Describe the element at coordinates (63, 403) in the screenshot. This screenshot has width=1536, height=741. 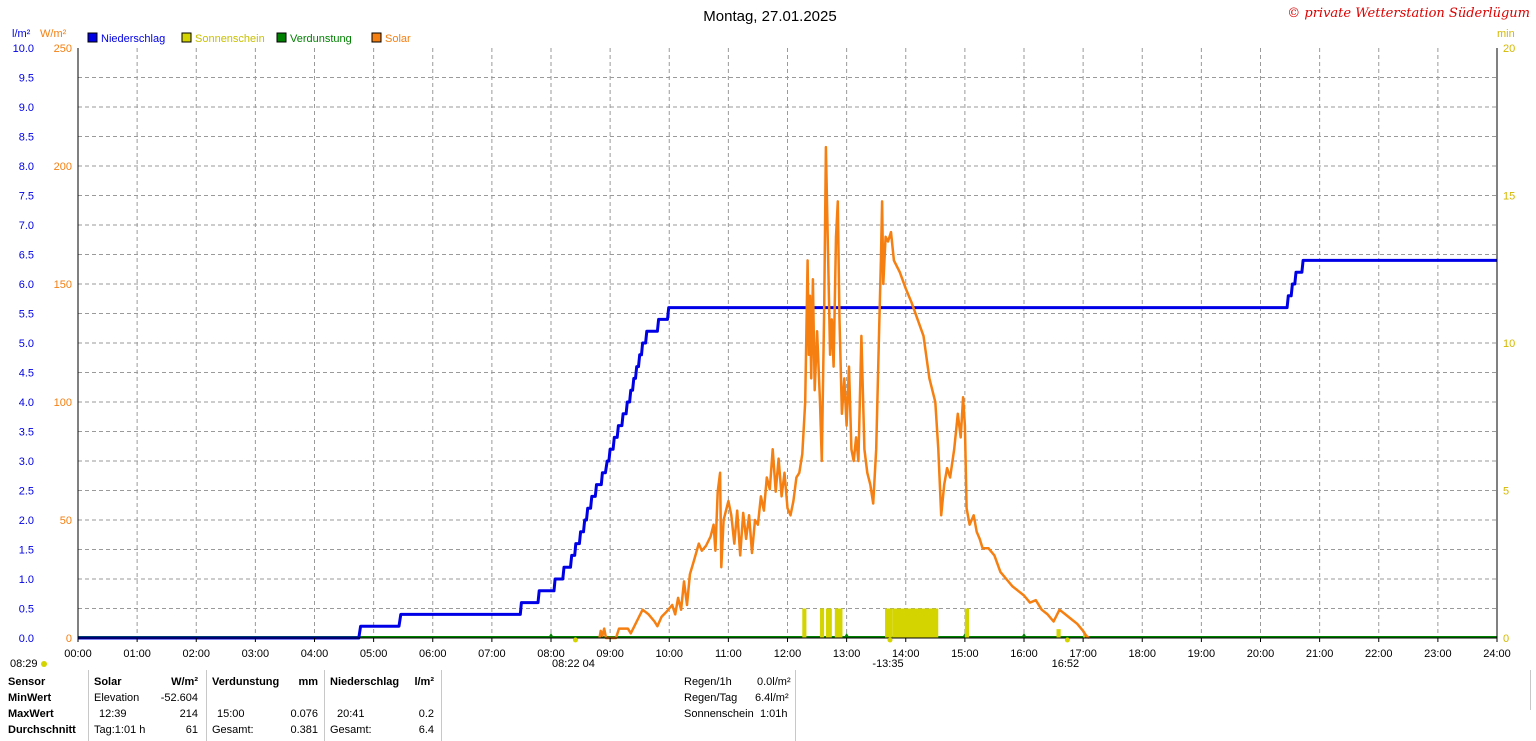
I see `solar-tick-label: 100` at that location.